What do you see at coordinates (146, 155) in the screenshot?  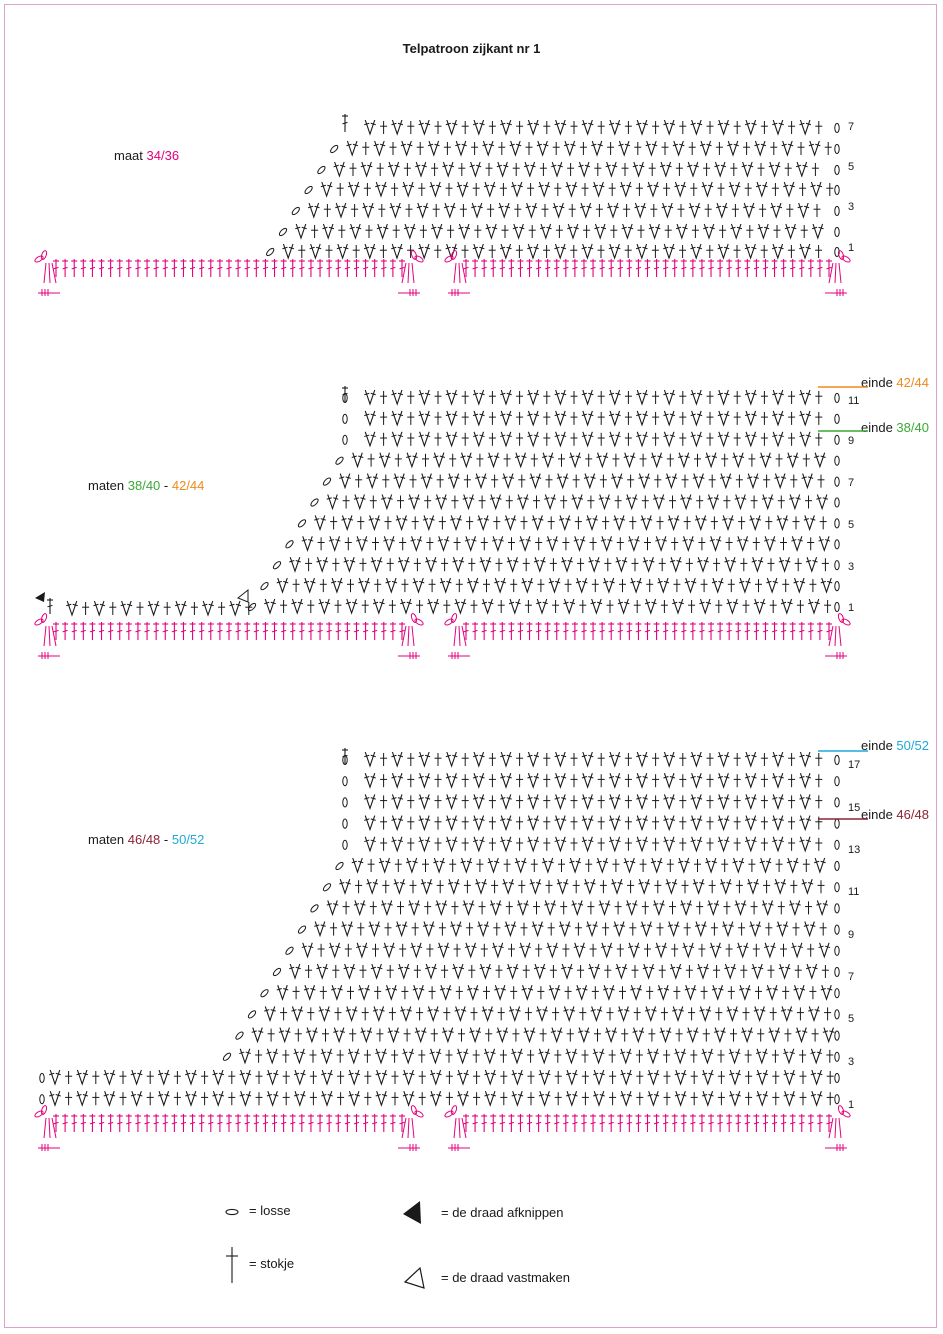 I see `section-1-size-label: maat 34/36` at bounding box center [146, 155].